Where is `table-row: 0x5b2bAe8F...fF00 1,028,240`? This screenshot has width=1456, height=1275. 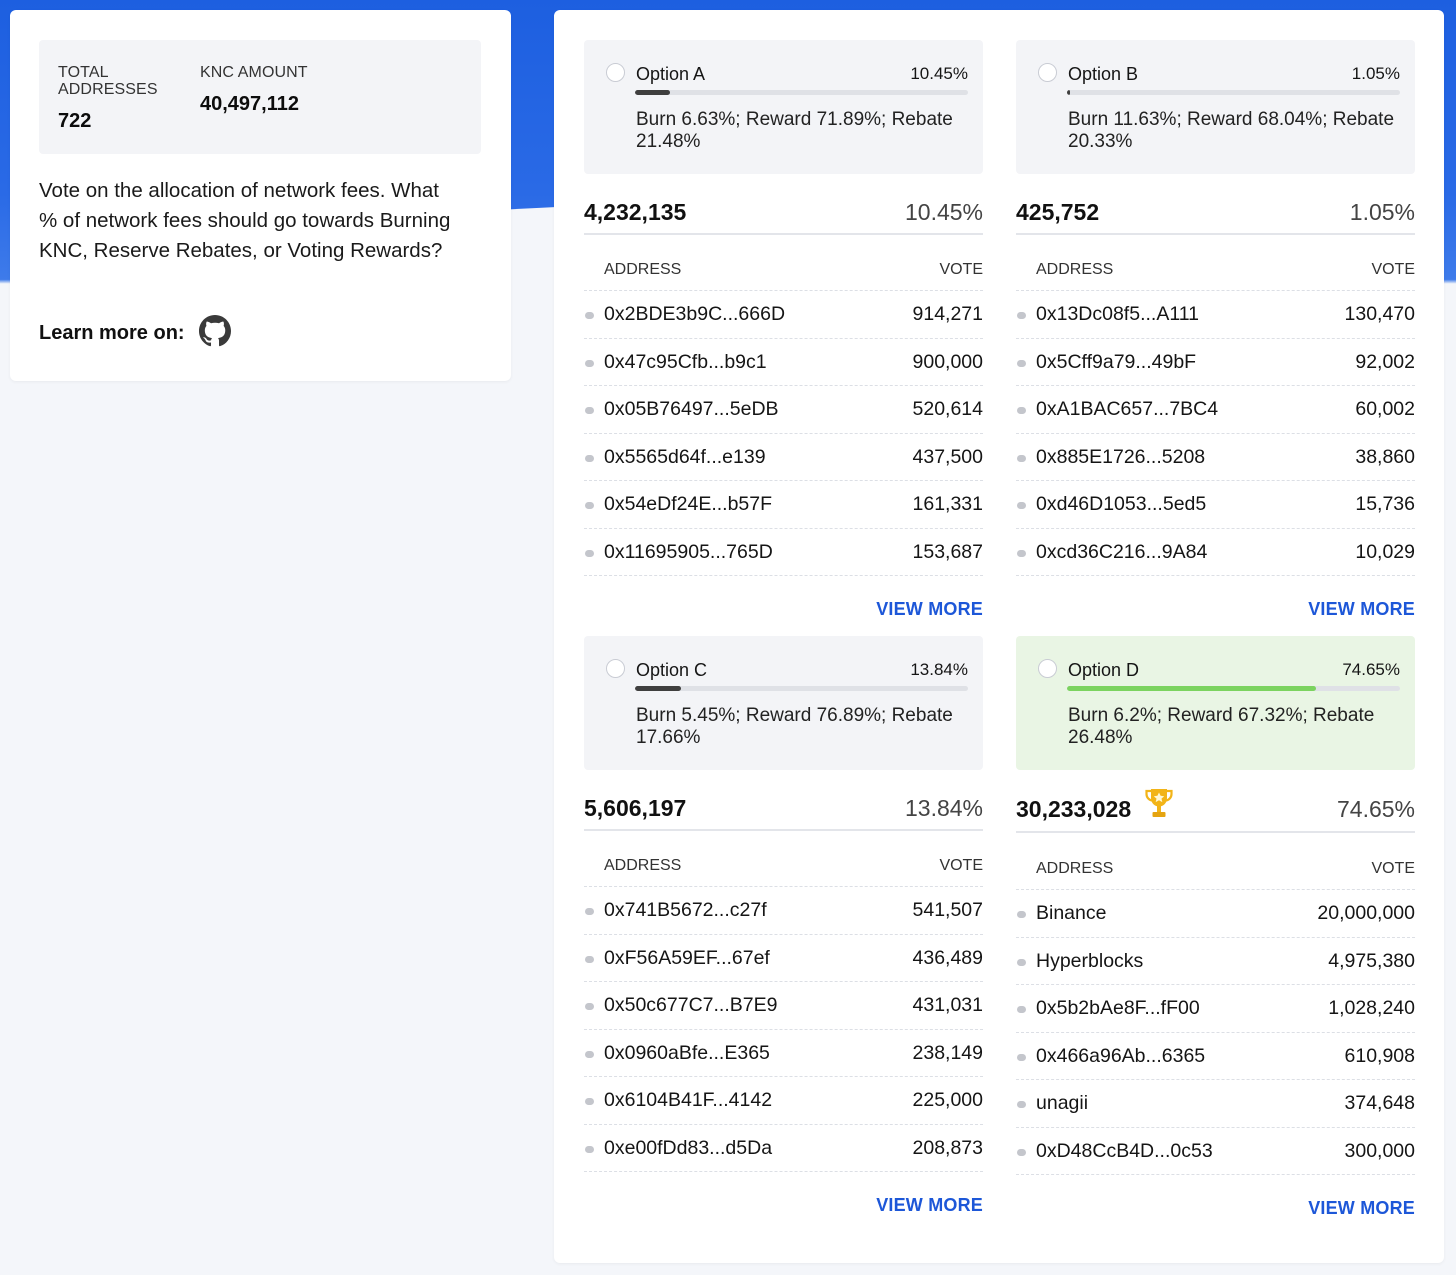
table-row: 0x5b2bAe8F...fF00 1,028,240 is located at coordinates (1215, 1009).